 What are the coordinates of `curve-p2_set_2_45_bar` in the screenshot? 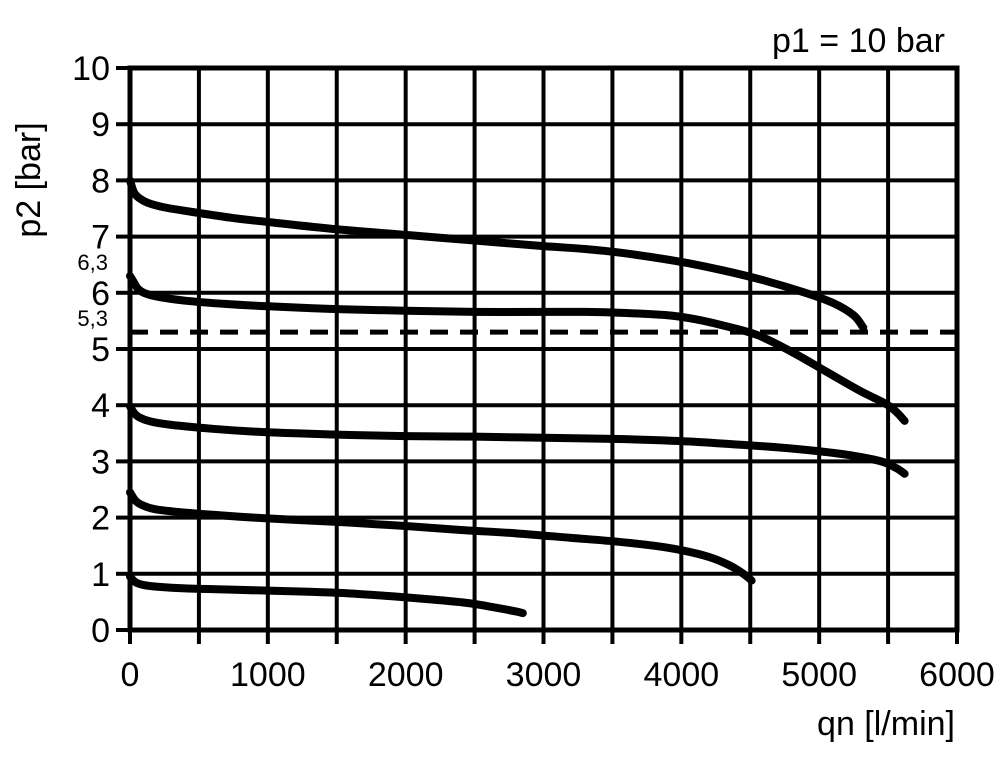 It's located at (441, 536).